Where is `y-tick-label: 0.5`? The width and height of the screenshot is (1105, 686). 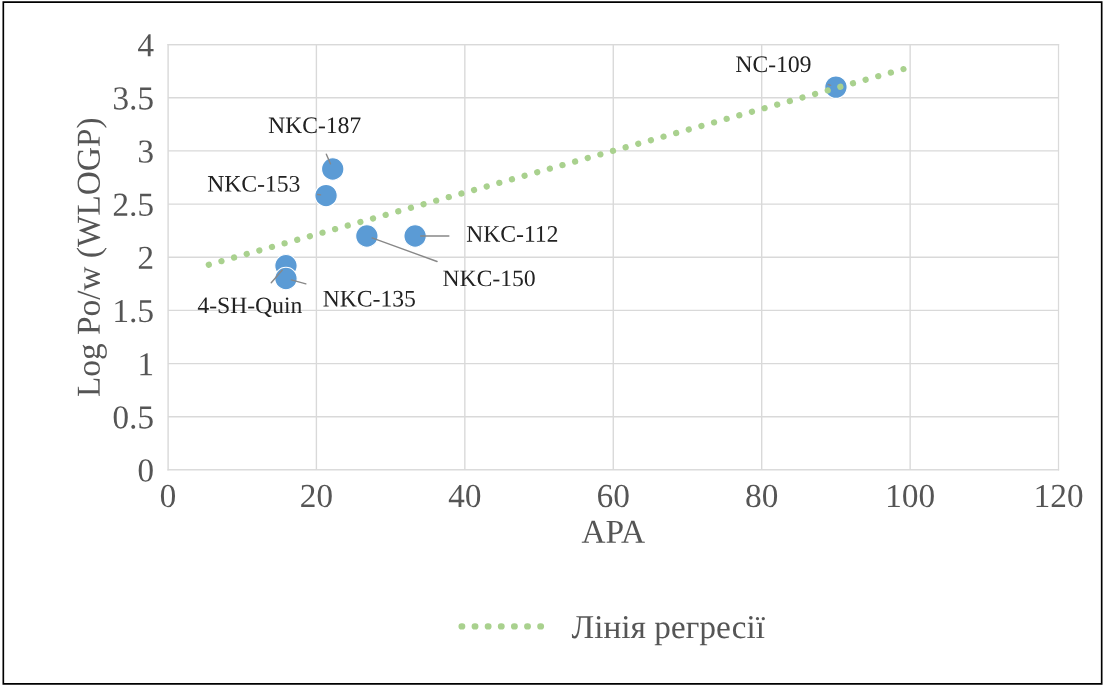
y-tick-label: 0.5 is located at coordinates (133, 417).